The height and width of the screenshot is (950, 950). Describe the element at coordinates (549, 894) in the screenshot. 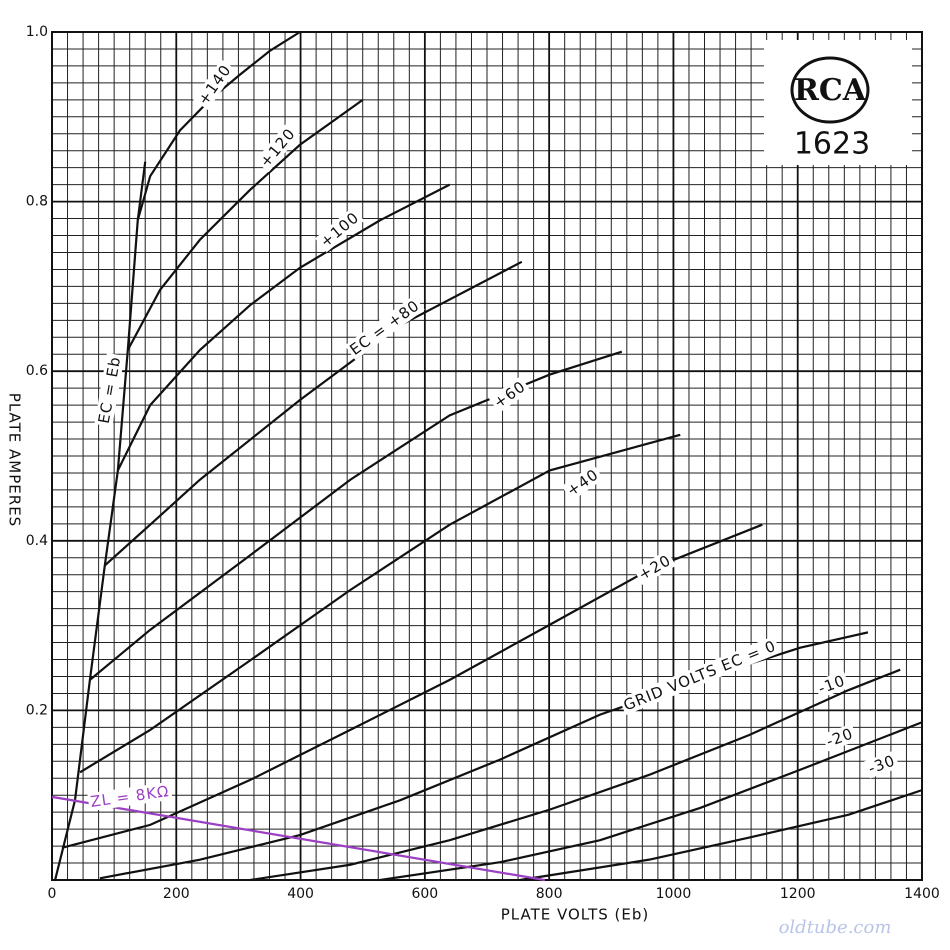

I see `x-tick-label: 800` at that location.